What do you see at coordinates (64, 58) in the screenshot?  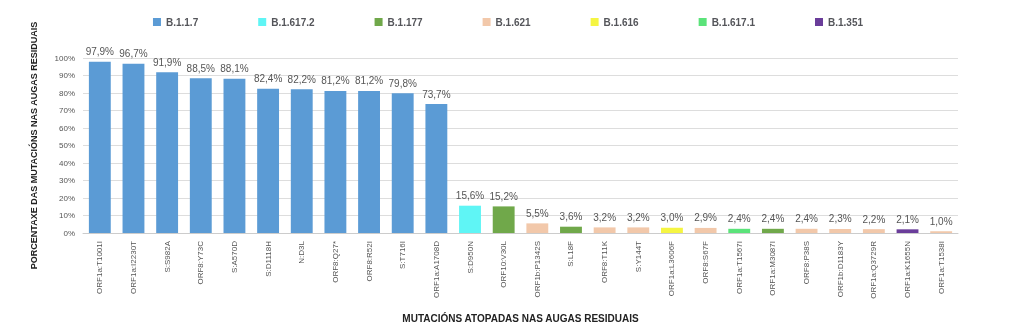 I see `y-tick-label: 100%` at bounding box center [64, 58].